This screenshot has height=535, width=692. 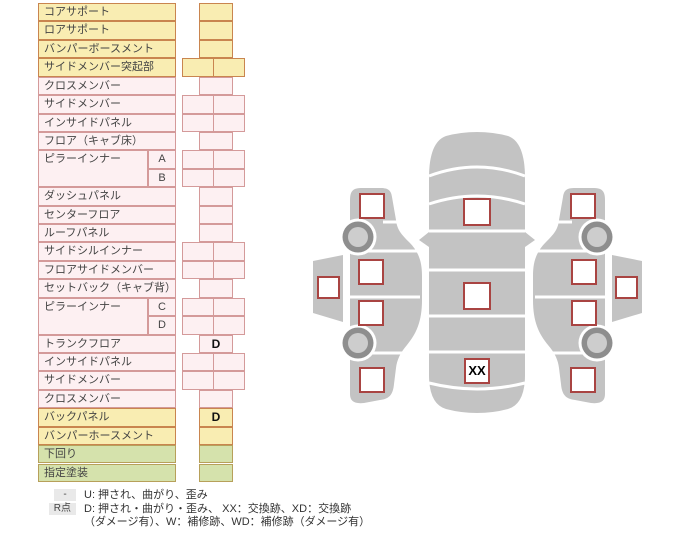 What do you see at coordinates (144, 233) in the screenshot?
I see `table-row: ルーフパネル` at bounding box center [144, 233].